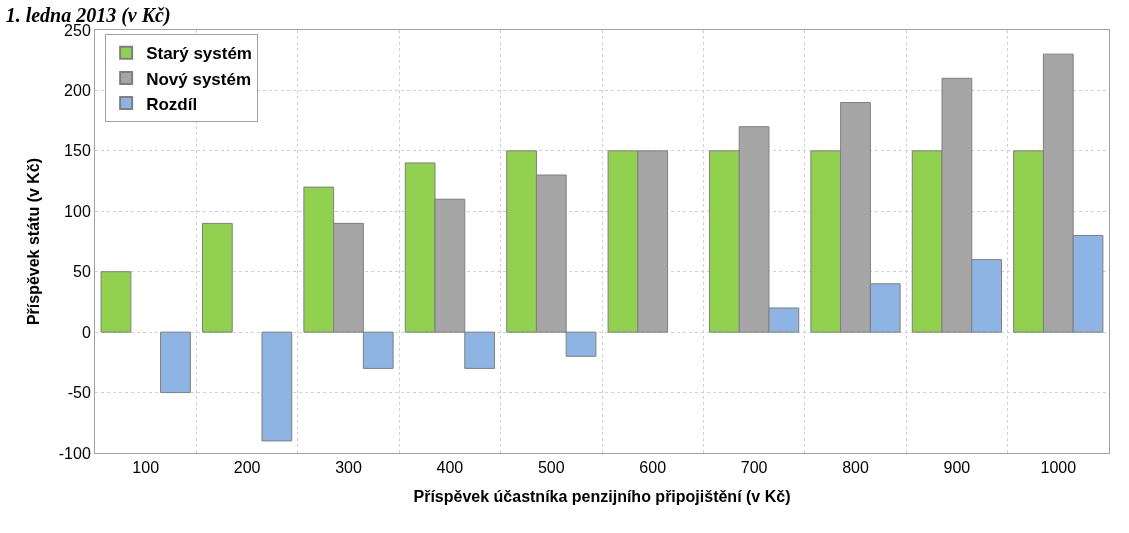  Describe the element at coordinates (653, 468) in the screenshot. I see `x-tick-label: 600` at that location.